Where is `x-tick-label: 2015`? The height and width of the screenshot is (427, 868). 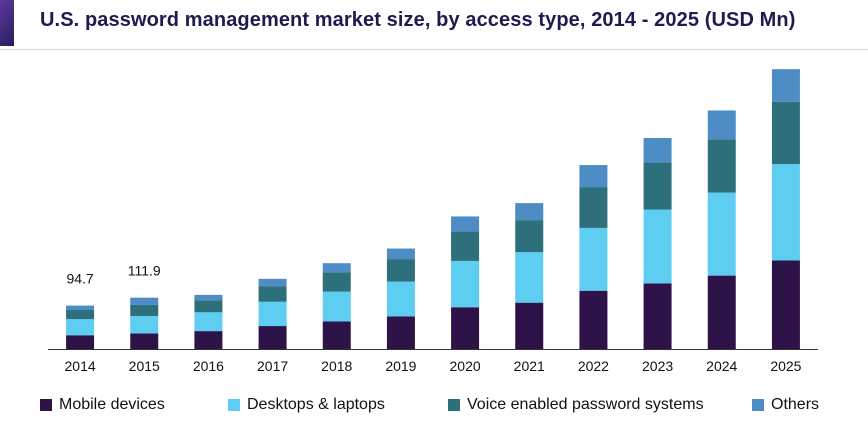 x-tick-label: 2015 is located at coordinates (144, 366).